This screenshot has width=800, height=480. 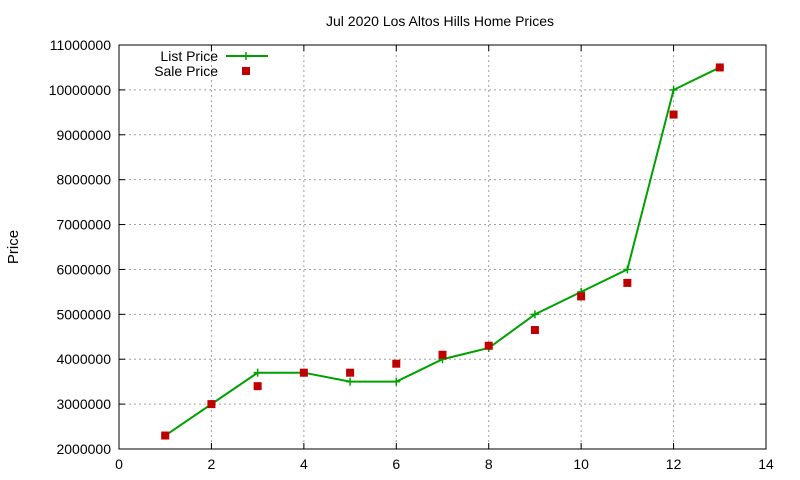 What do you see at coordinates (83, 314) in the screenshot?
I see `y-tick-label: 5000000` at bounding box center [83, 314].